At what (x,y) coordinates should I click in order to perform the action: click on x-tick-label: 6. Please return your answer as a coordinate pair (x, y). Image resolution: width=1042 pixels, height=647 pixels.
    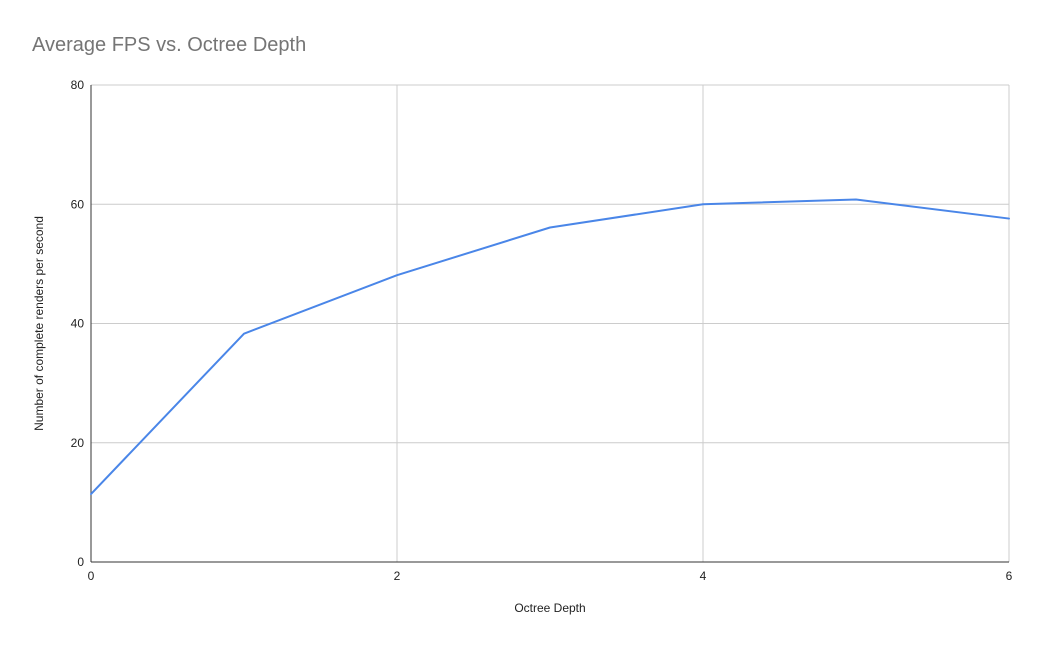
    Looking at the image, I should click on (1009, 576).